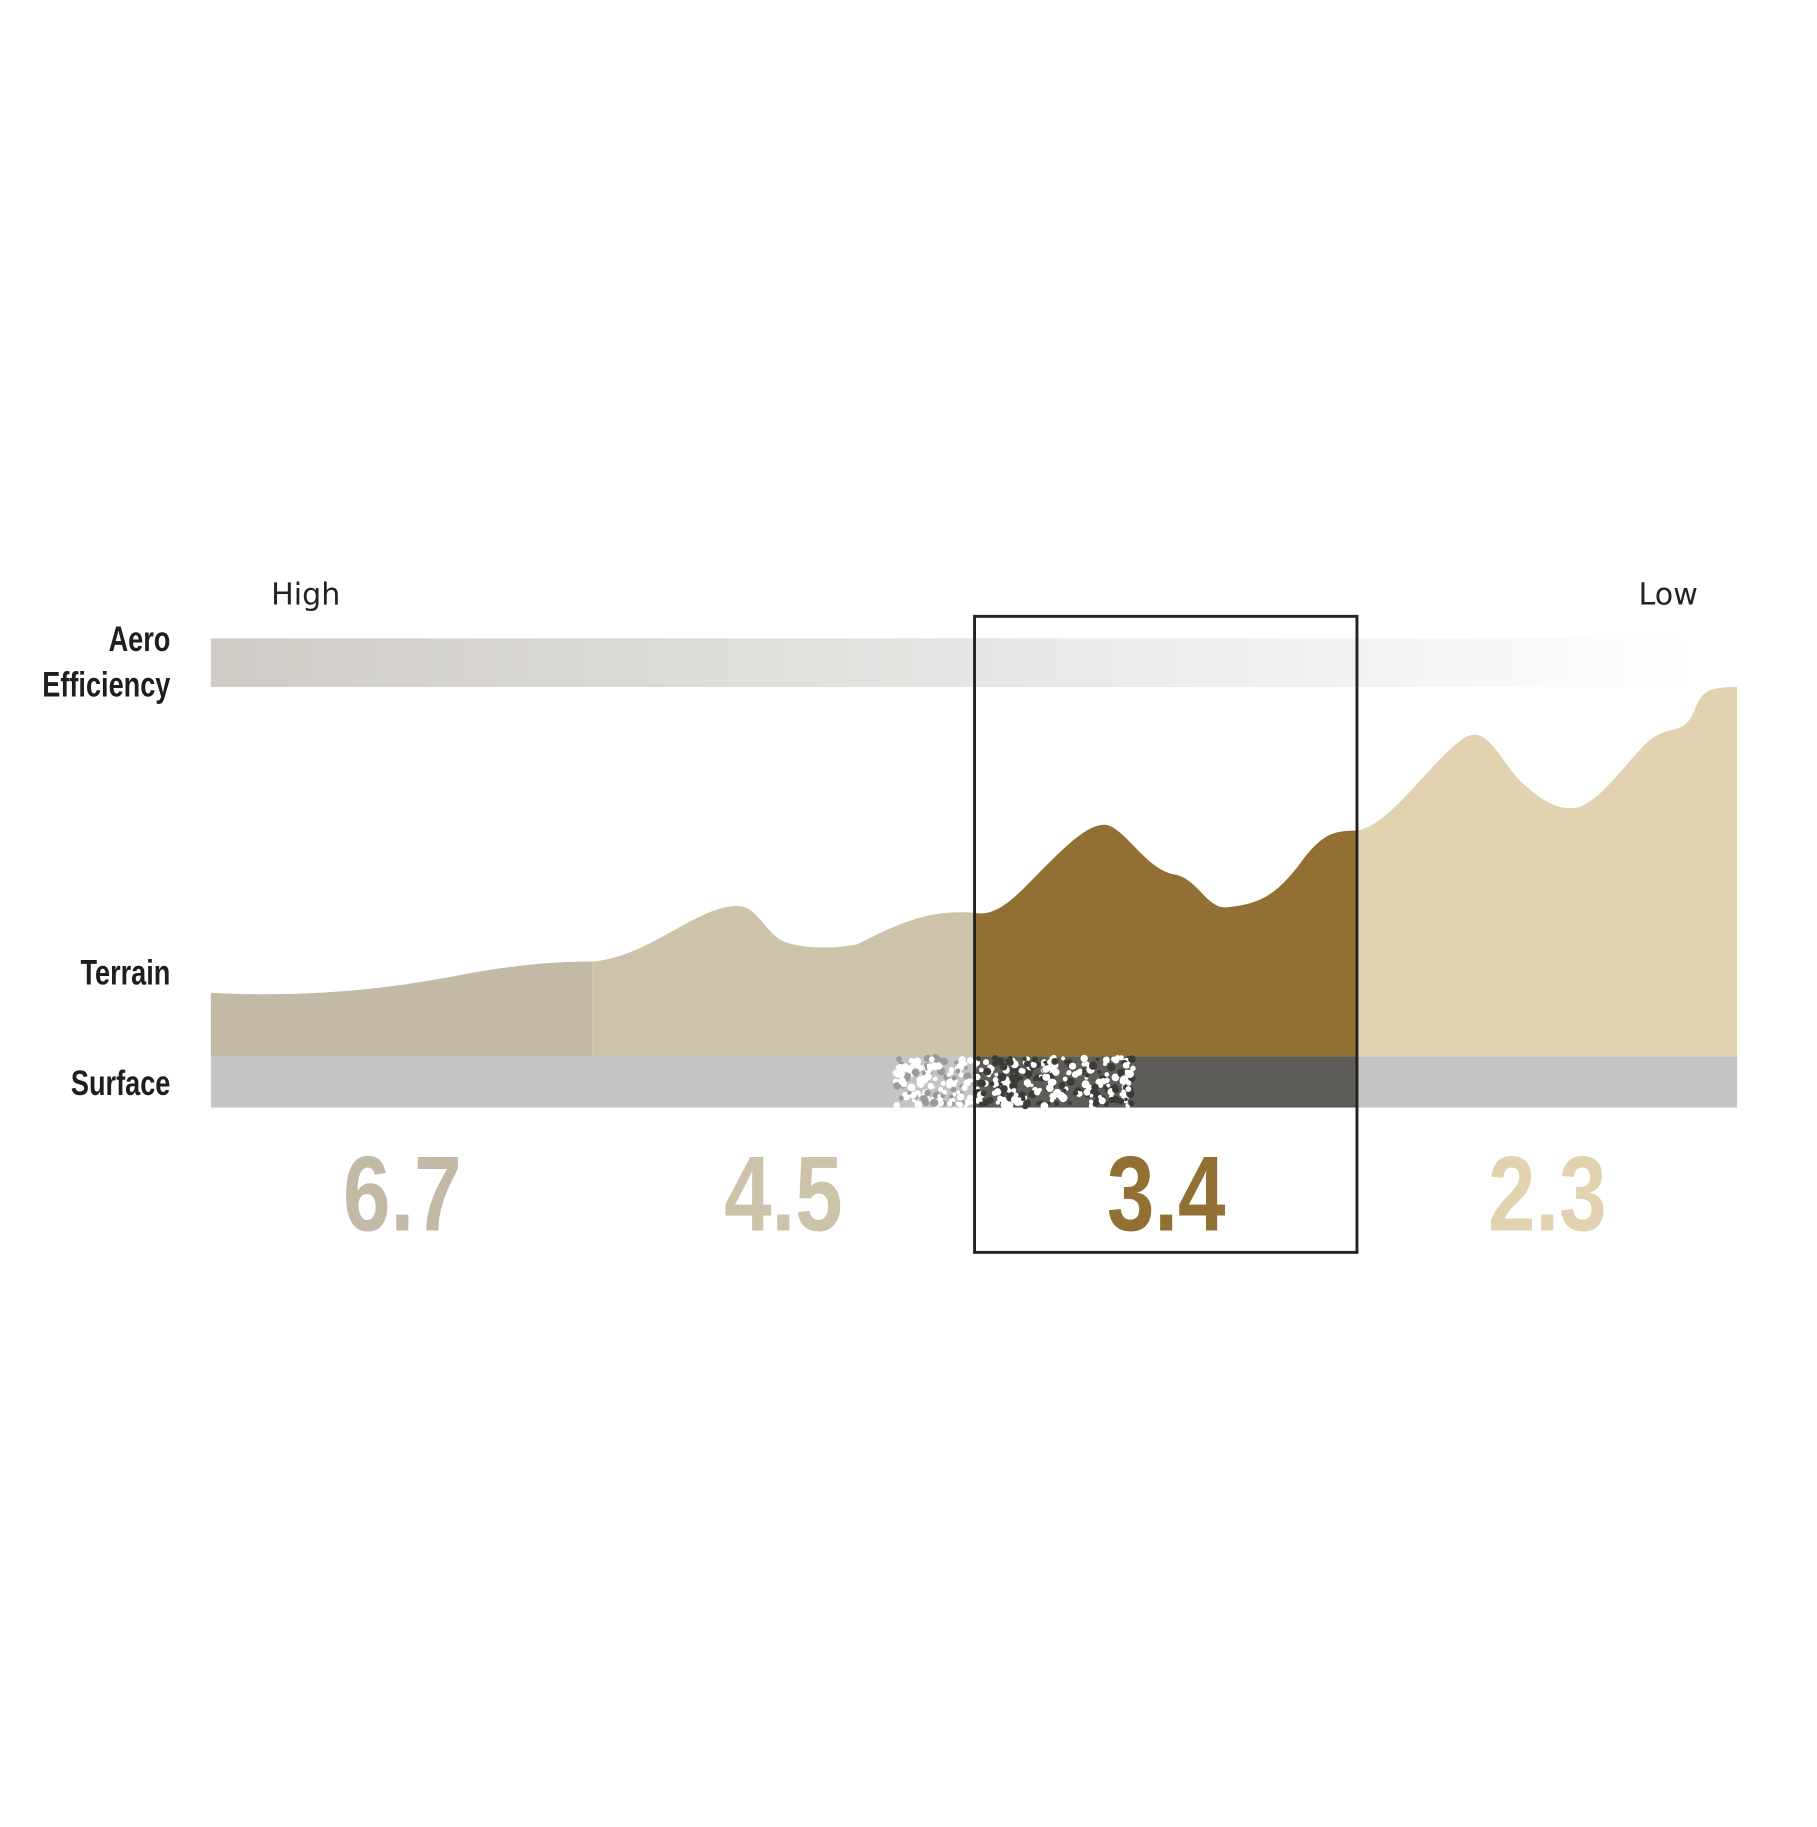  I want to click on terrain-label: Terrain, so click(125, 973).